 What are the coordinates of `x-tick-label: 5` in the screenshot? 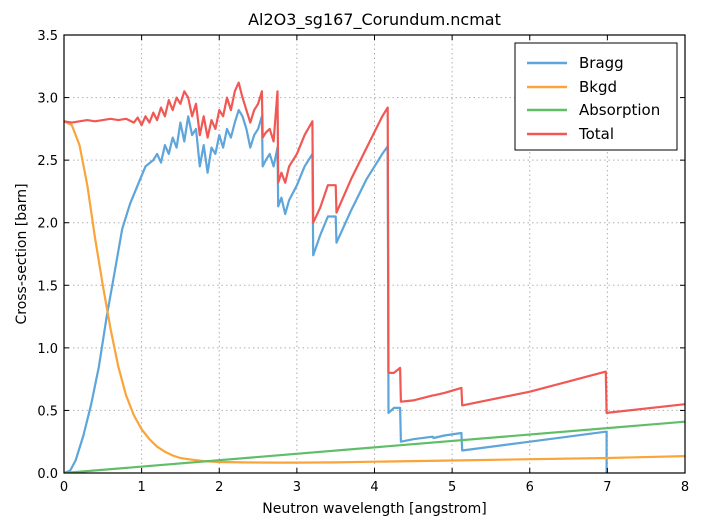 It's located at (452, 487).